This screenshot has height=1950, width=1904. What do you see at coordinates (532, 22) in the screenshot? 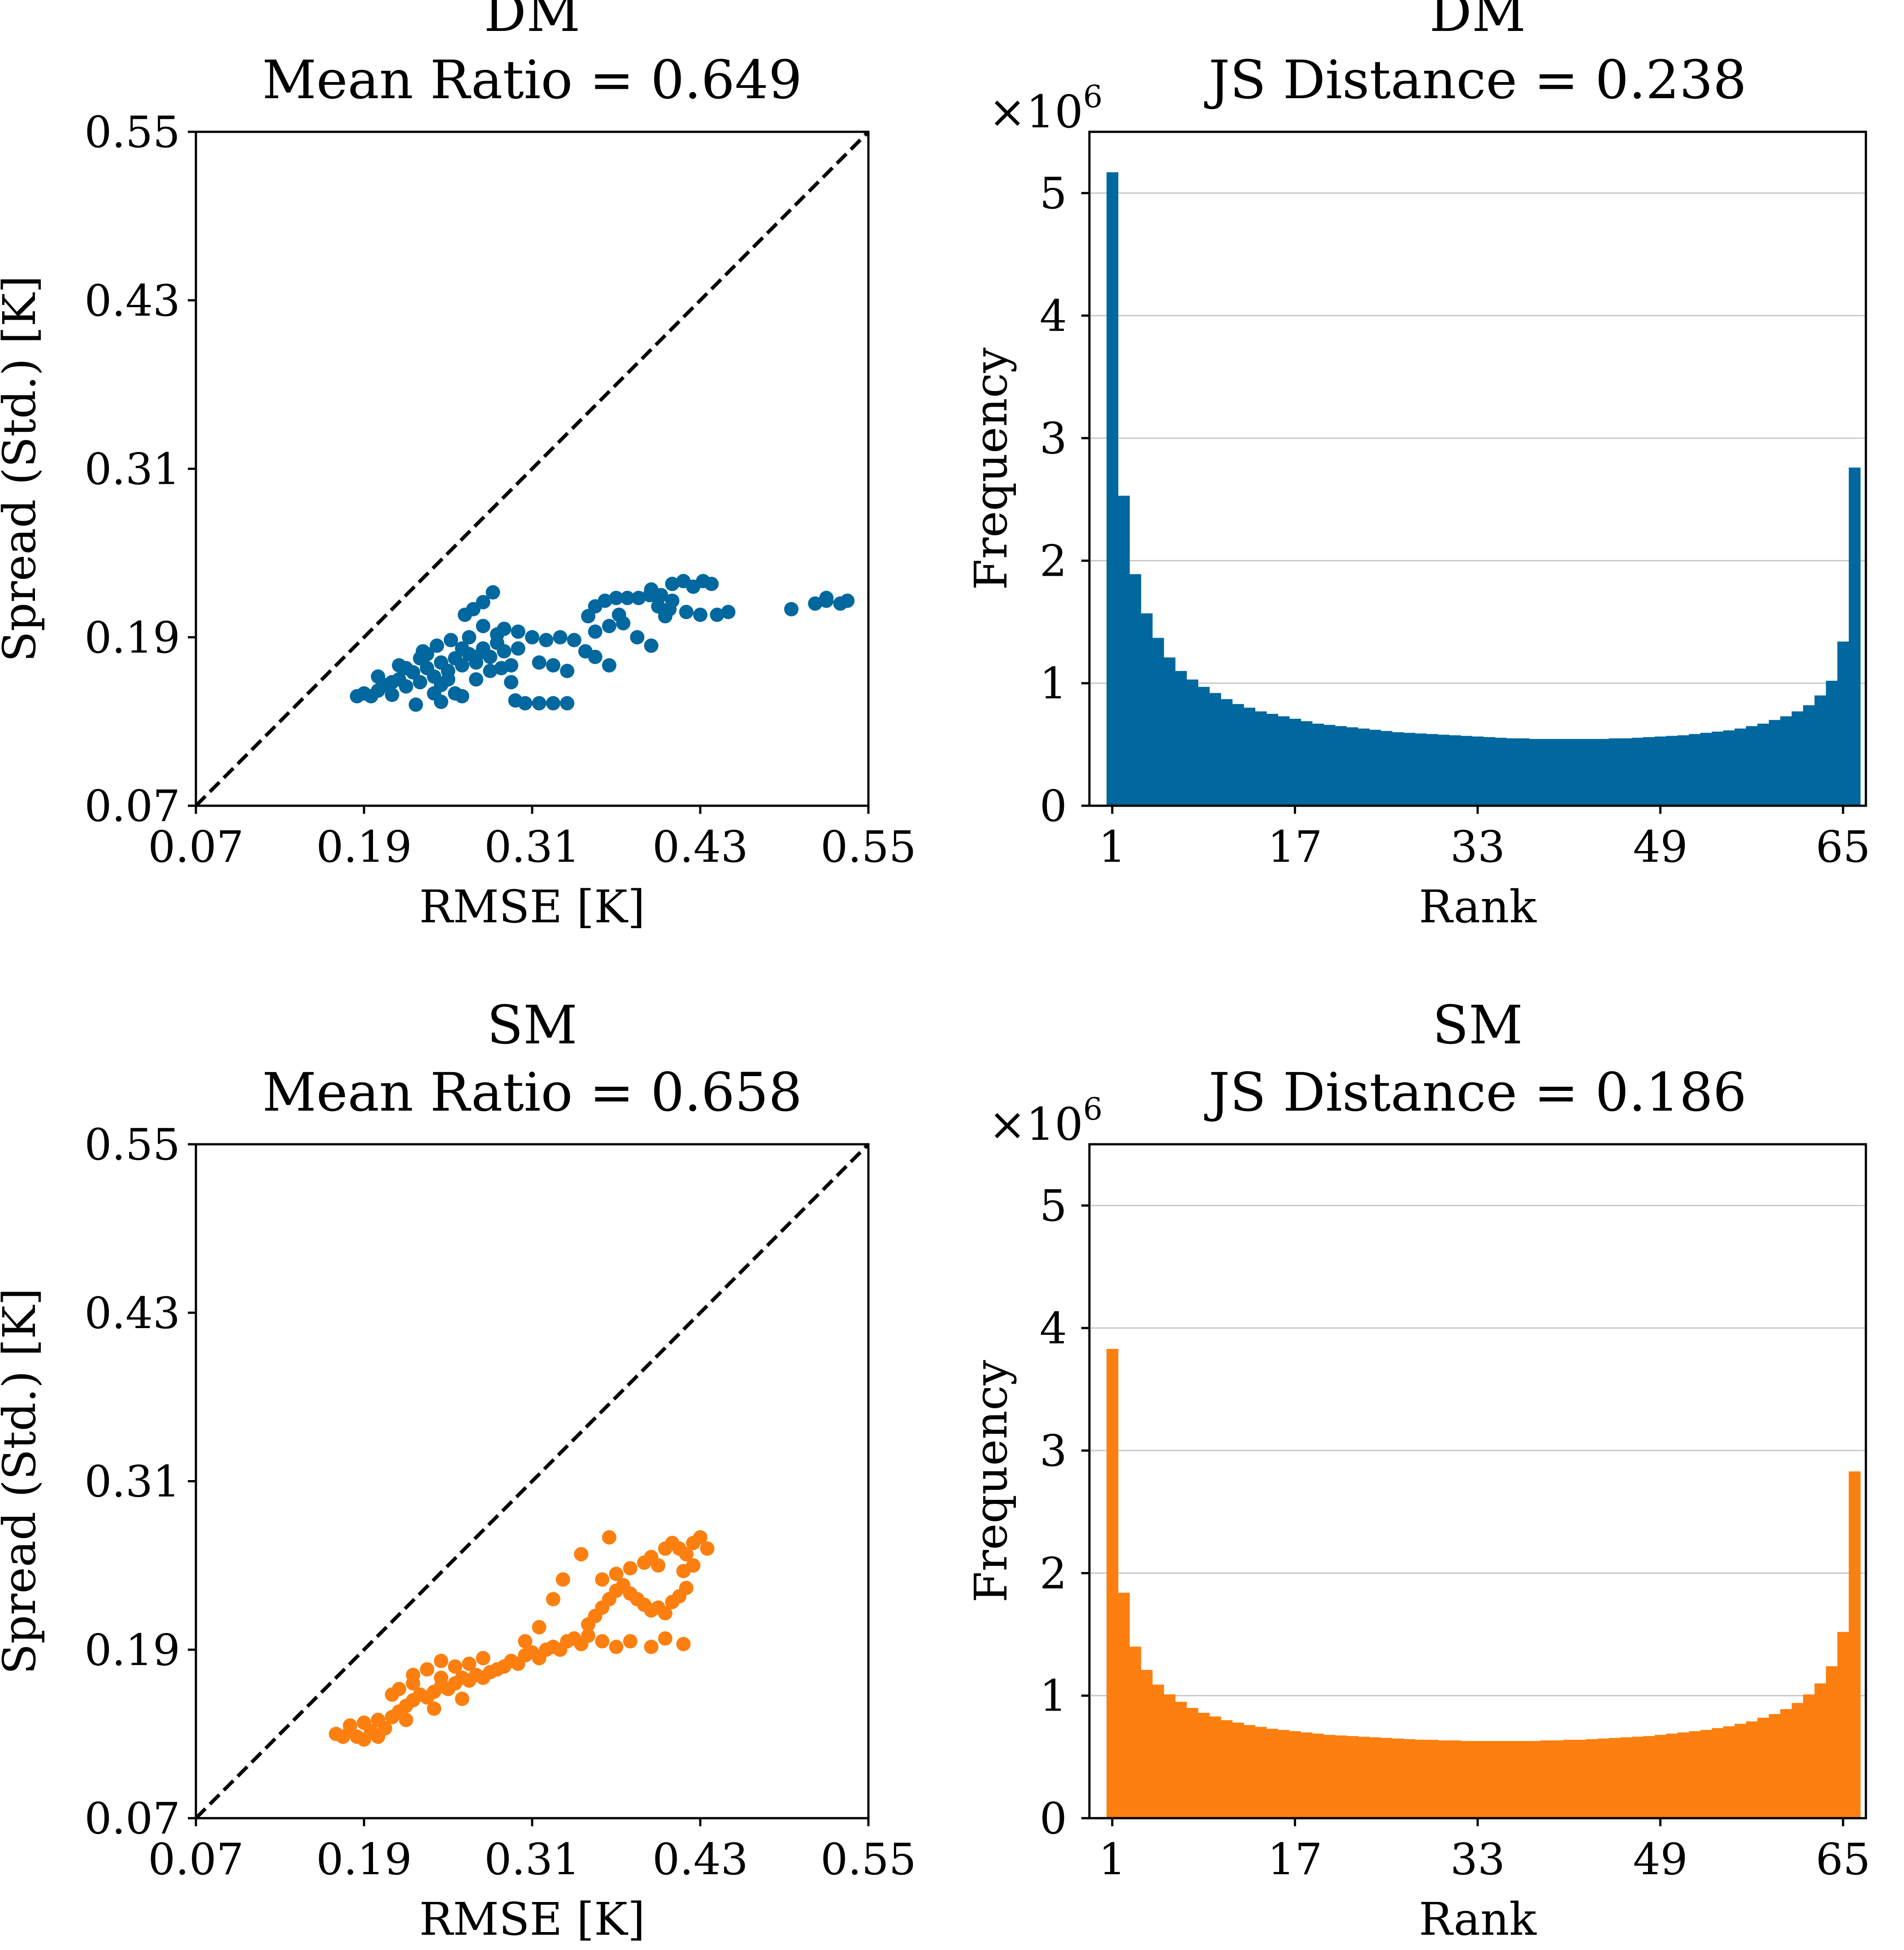
I see `chart-title-line1: DM` at bounding box center [532, 22].